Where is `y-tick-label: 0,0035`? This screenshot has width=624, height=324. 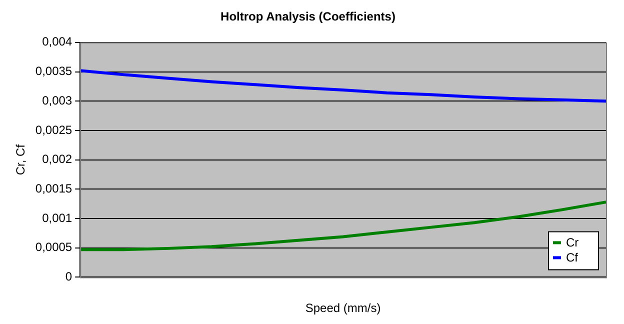 y-tick-label: 0,0035 is located at coordinates (53, 71).